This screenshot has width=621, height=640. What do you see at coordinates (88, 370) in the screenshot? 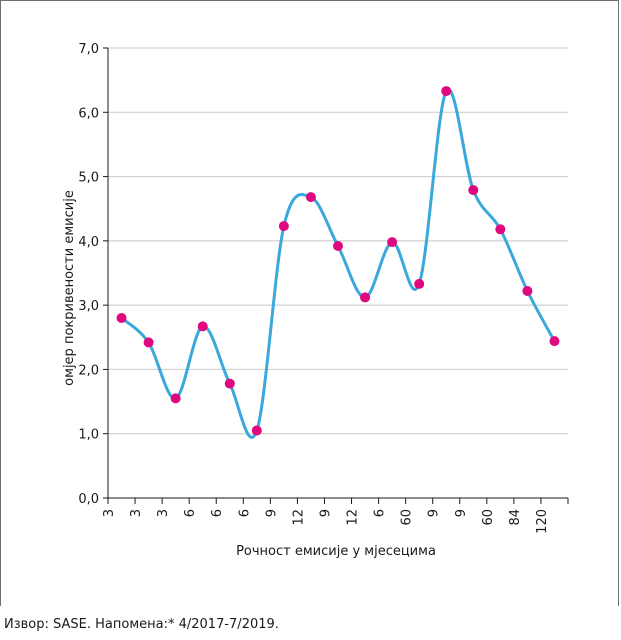
I see `y-tick-label: 2,0` at bounding box center [88, 370].